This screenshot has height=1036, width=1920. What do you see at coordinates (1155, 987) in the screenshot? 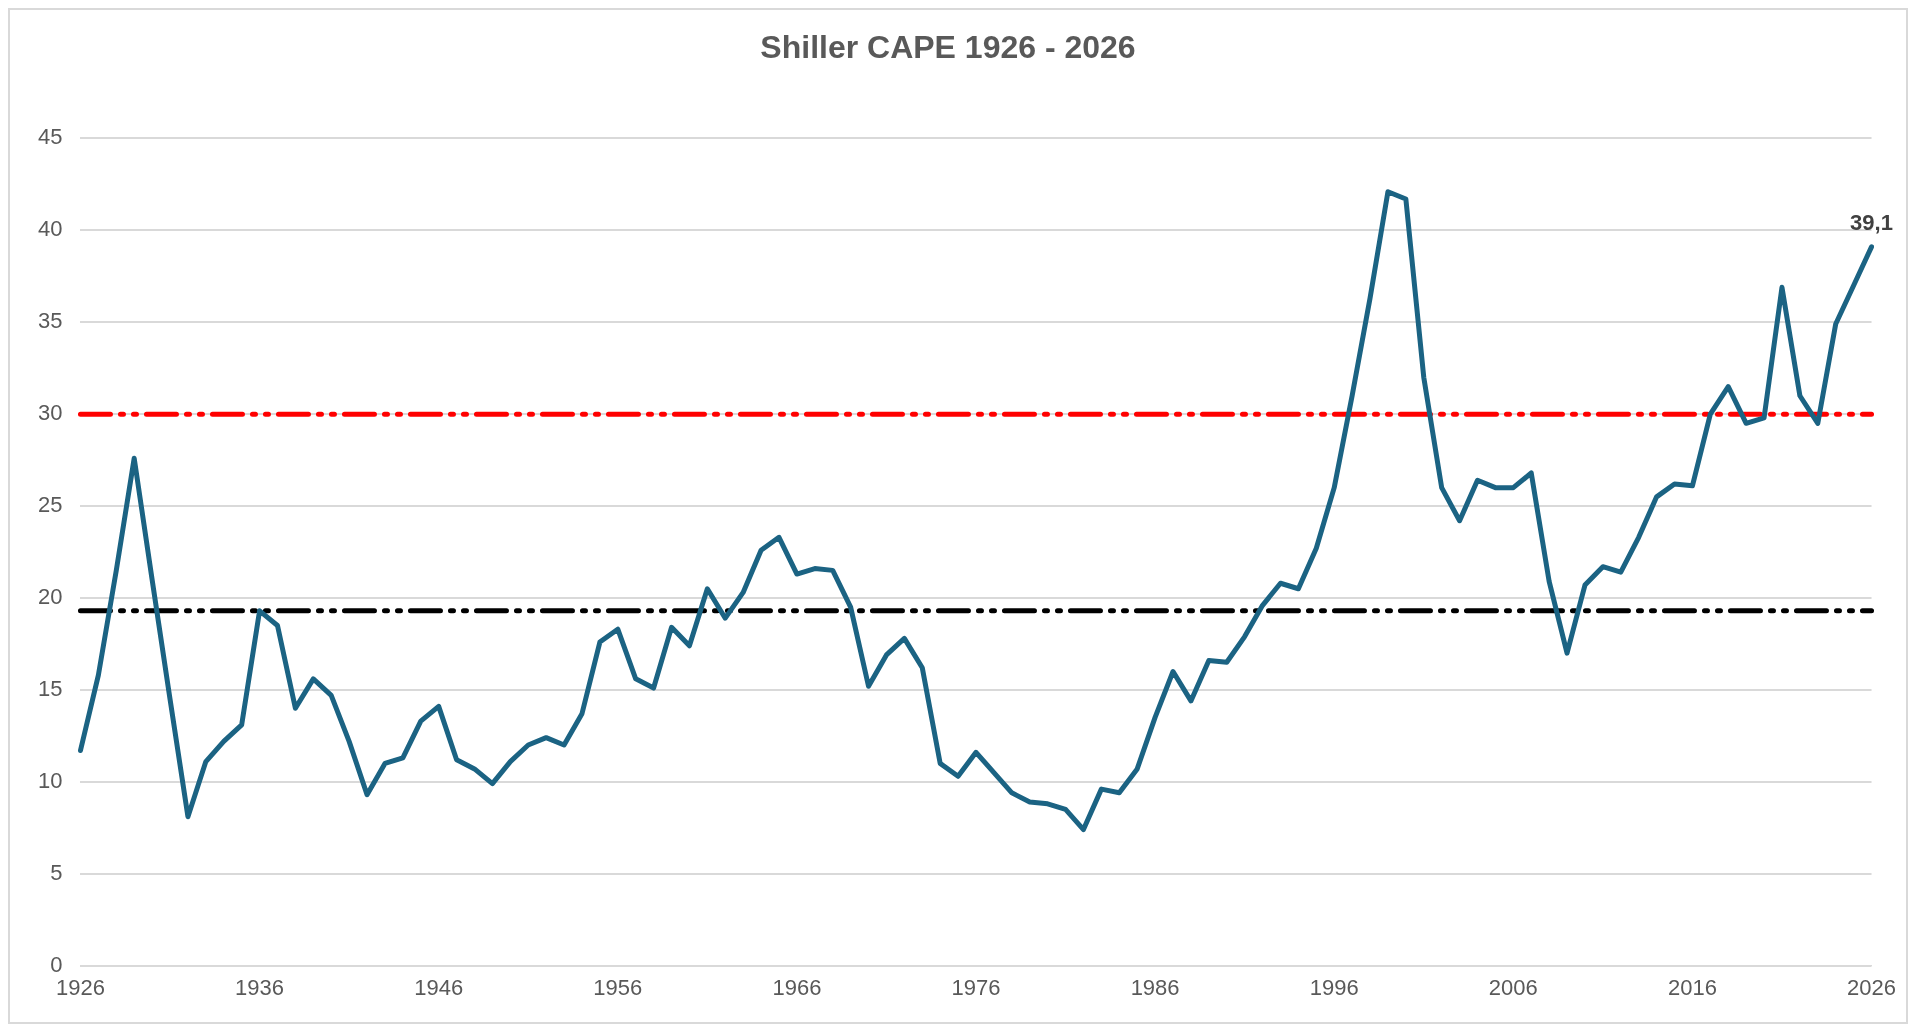
I see `x-tick-label: 1986` at bounding box center [1155, 987].